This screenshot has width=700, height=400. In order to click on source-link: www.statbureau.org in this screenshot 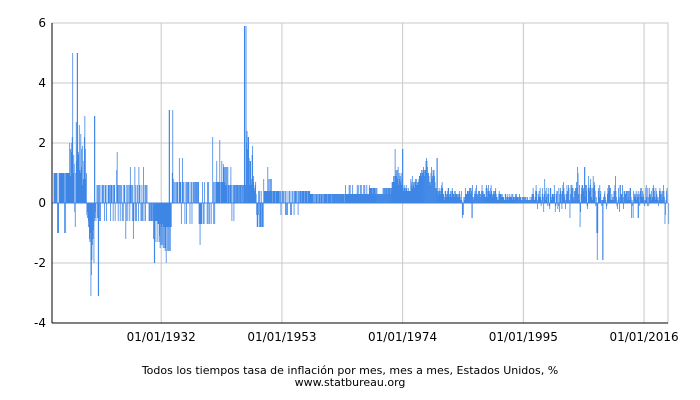, I will do `click(350, 382)`.